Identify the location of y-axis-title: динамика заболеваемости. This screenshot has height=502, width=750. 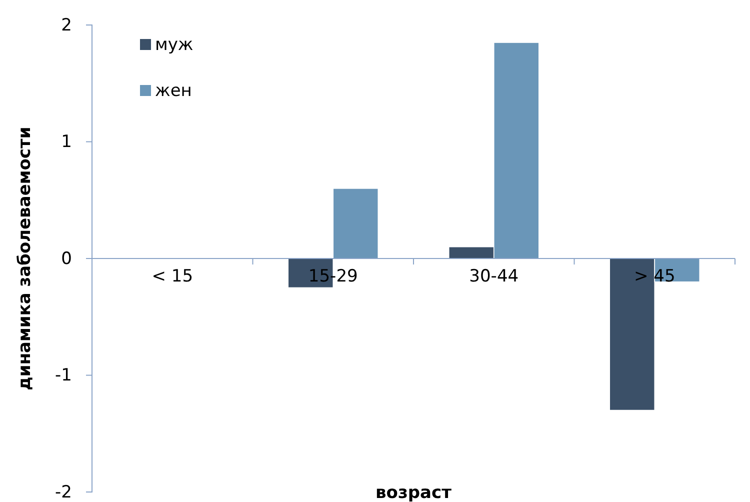
(25, 258).